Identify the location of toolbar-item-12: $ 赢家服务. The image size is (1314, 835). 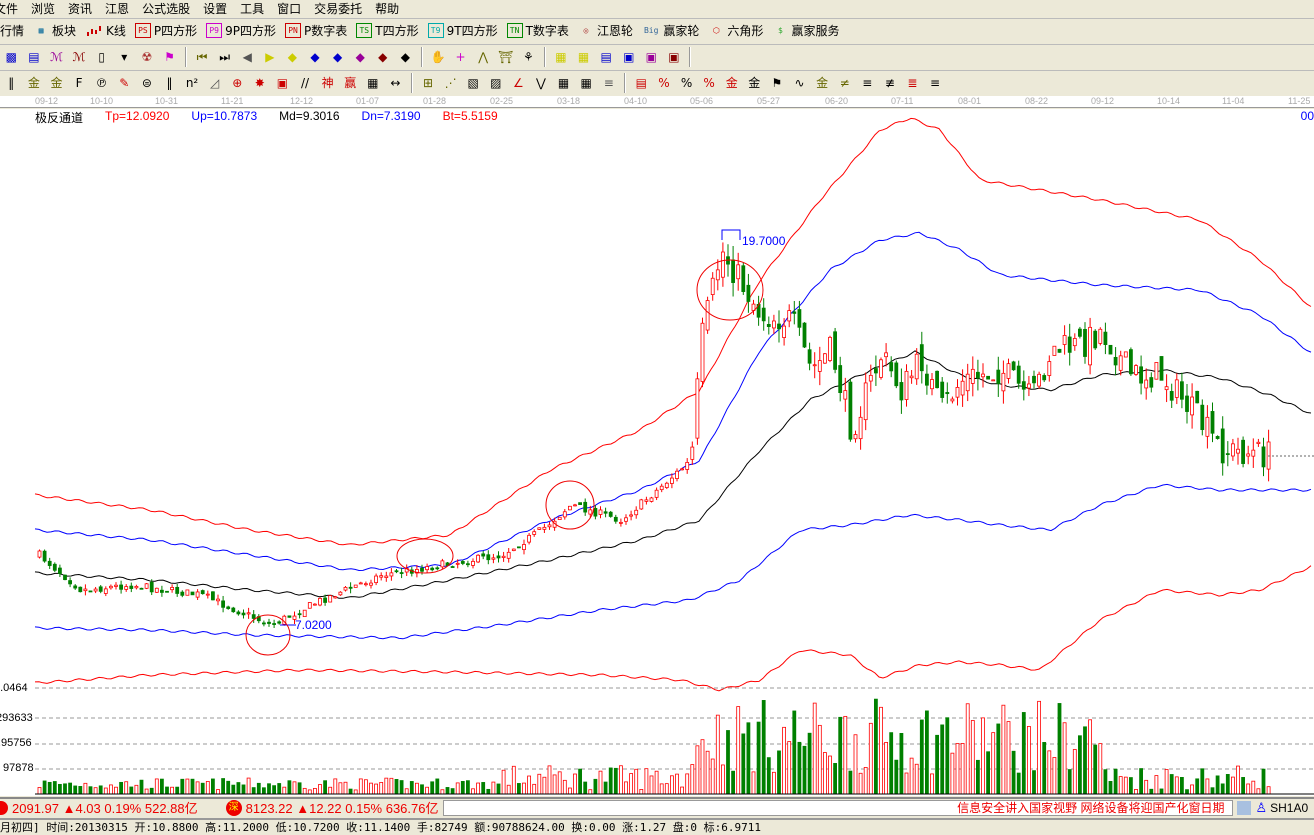
(805, 30).